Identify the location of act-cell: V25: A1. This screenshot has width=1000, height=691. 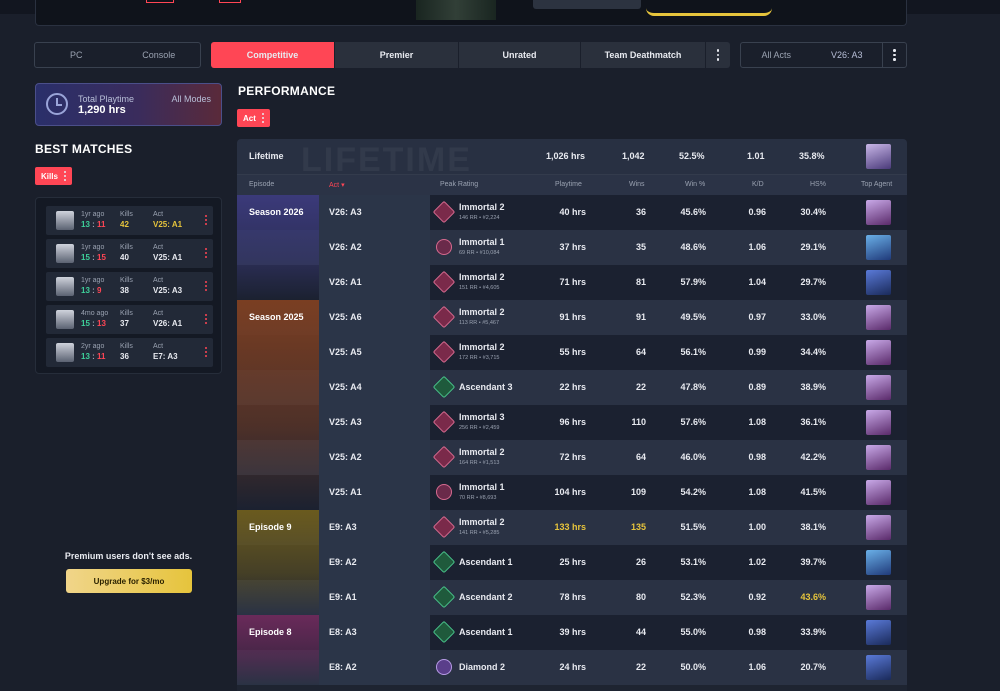
(345, 492).